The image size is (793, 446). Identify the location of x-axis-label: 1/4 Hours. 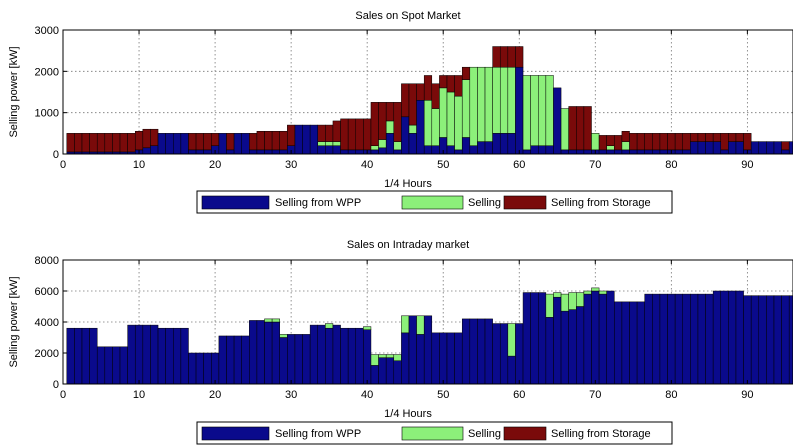
(408, 414).